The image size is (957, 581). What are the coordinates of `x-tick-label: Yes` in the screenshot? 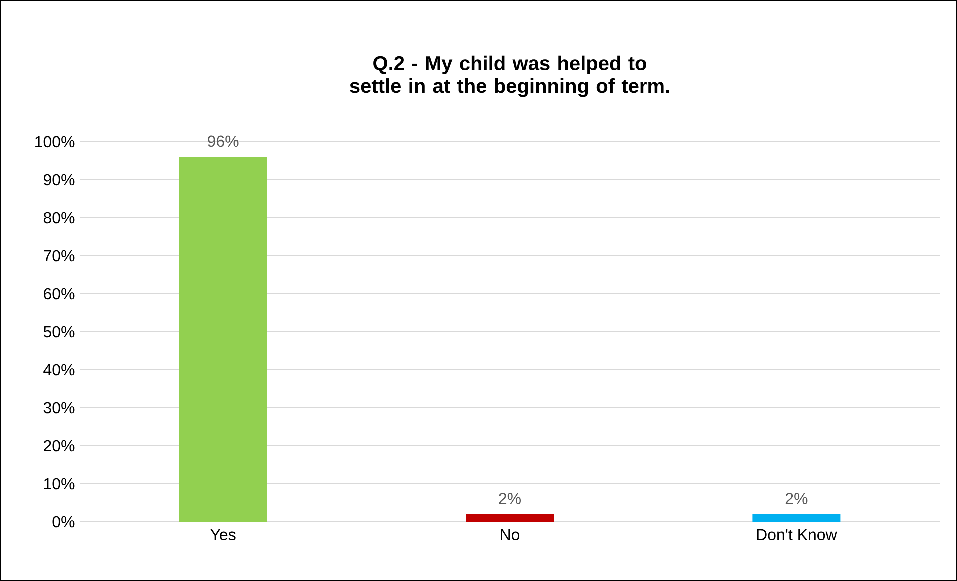 It's located at (223, 535).